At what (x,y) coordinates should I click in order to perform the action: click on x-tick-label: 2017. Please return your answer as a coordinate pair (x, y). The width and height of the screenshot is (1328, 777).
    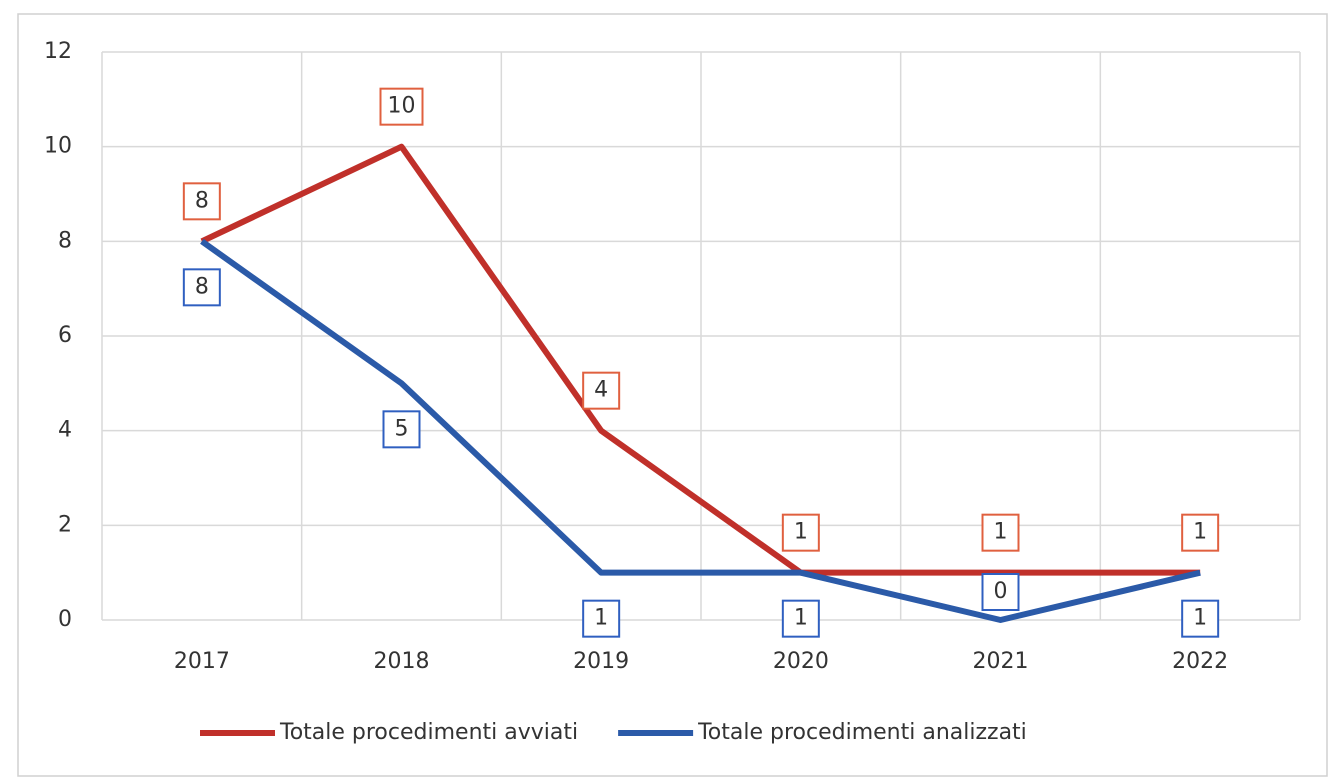
    Looking at the image, I should click on (202, 661).